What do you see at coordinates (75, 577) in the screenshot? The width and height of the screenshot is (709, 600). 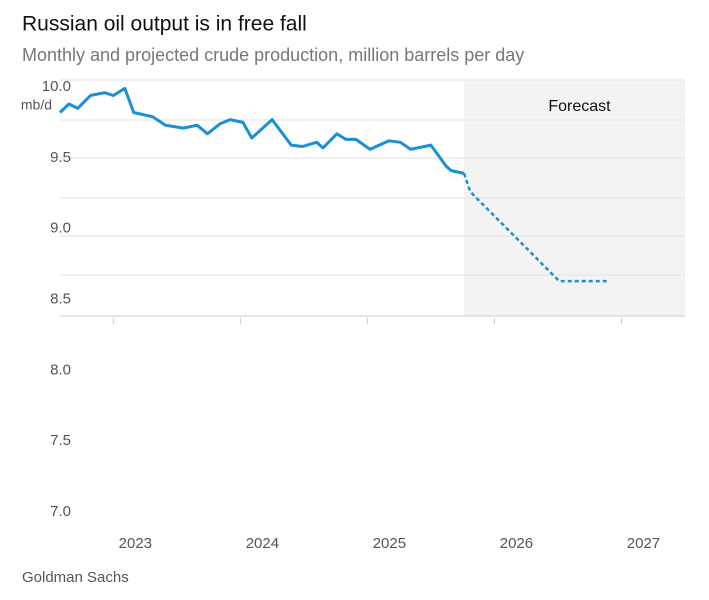 I see `source: Goldman Sachs` at bounding box center [75, 577].